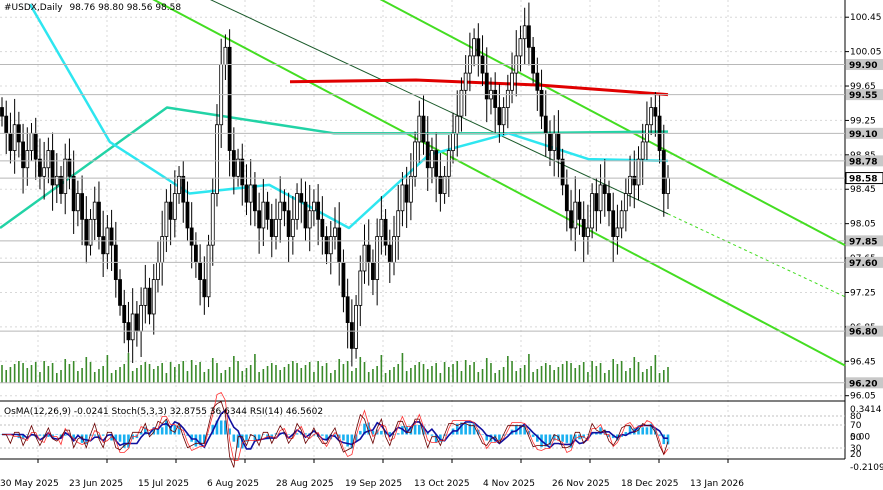 This screenshot has width=883, height=490. I want to click on price-tick-label: 99.25, so click(863, 121).